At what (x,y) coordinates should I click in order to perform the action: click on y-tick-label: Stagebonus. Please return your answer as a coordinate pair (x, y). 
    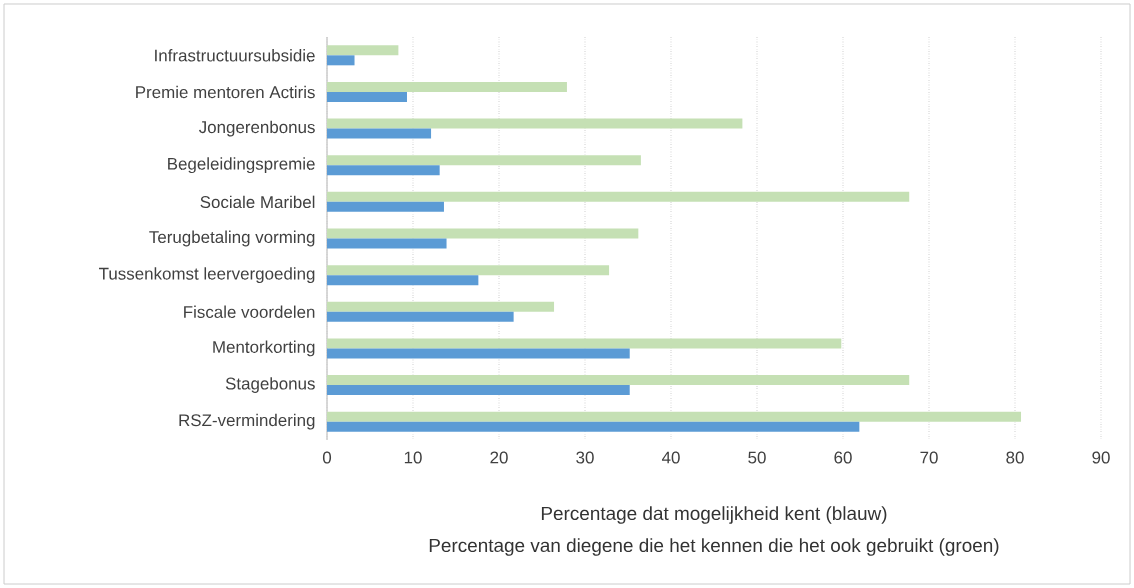
    Looking at the image, I should click on (270, 385).